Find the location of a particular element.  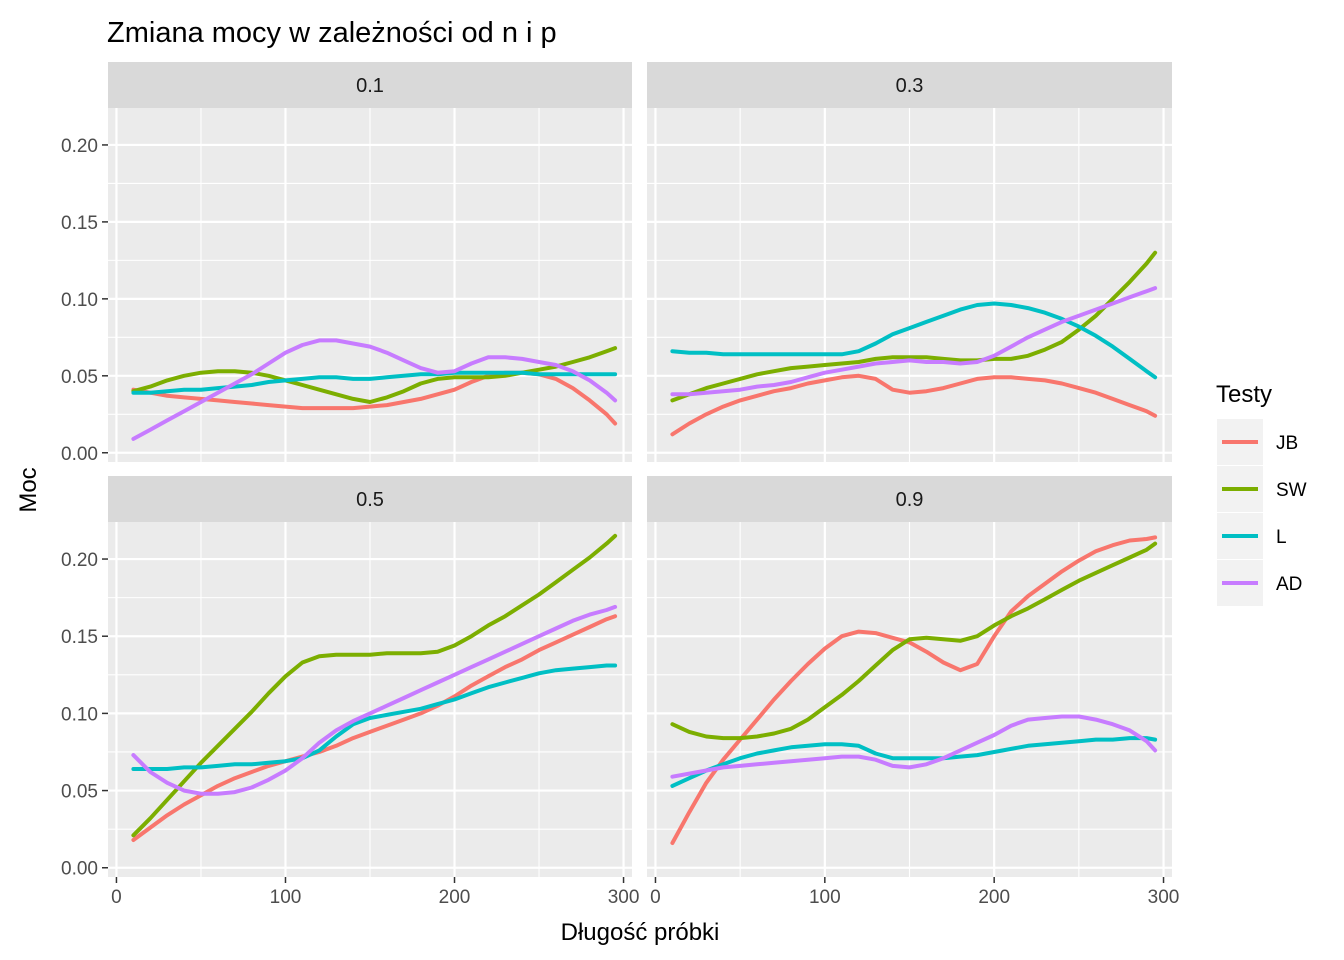

x-axis-title: Długość próbki is located at coordinates (640, 932).